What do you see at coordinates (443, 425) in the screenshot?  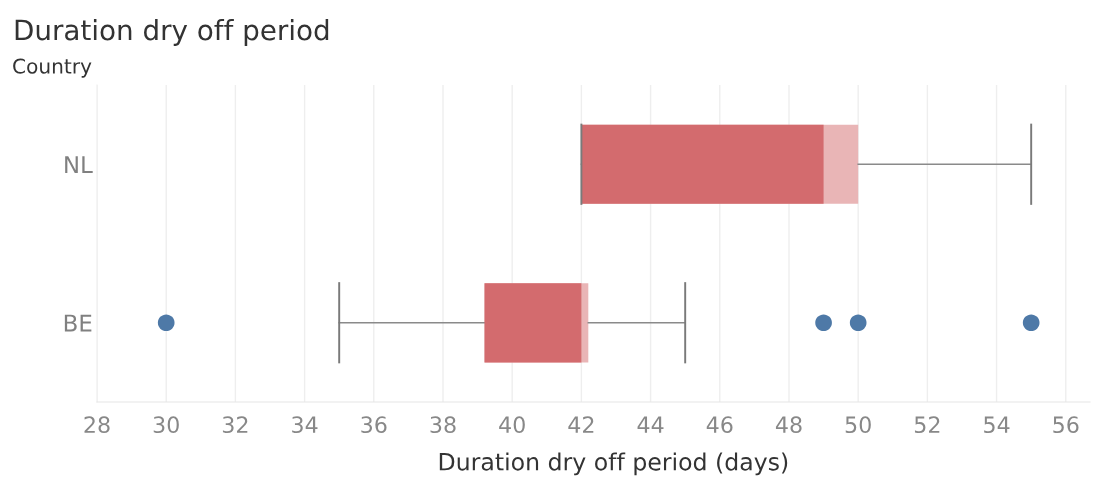 I see `x-tick-label: 38` at bounding box center [443, 425].